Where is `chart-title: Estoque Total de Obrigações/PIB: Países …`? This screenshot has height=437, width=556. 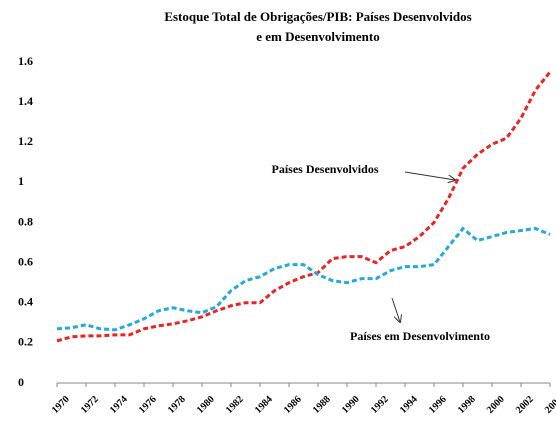 chart-title: Estoque Total de Obrigações/PIB: Países … is located at coordinates (317, 16).